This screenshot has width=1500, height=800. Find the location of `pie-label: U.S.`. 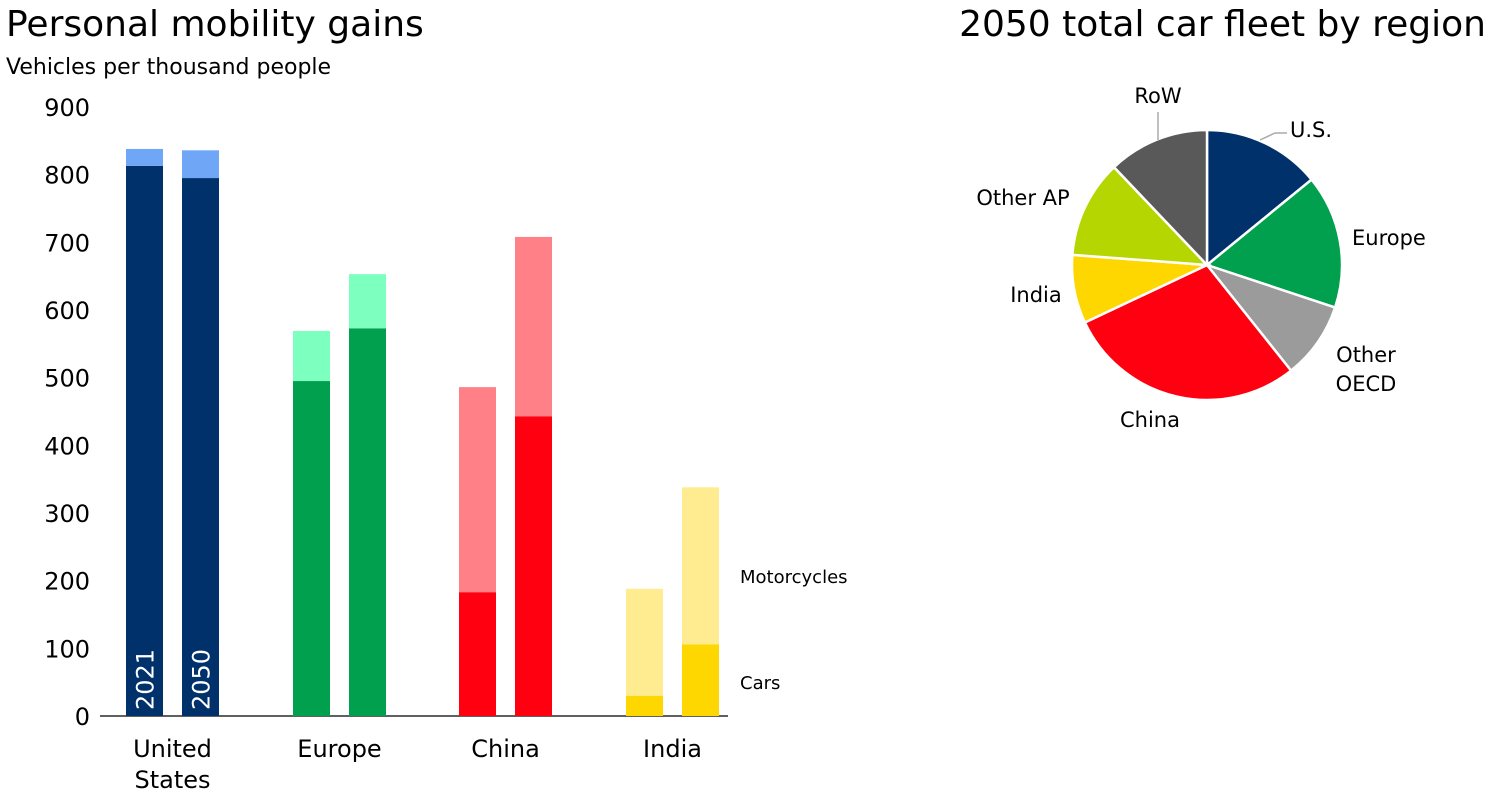

pie-label: U.S. is located at coordinates (1311, 130).